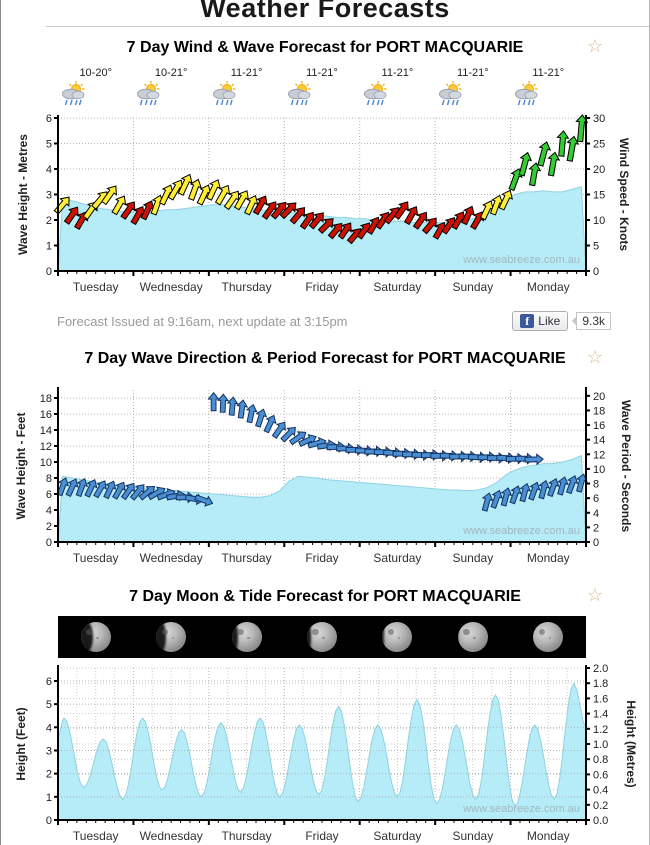 The image size is (650, 845). What do you see at coordinates (626, 466) in the screenshot?
I see `y-axis-right-title: Wave Period - Seconds` at bounding box center [626, 466].